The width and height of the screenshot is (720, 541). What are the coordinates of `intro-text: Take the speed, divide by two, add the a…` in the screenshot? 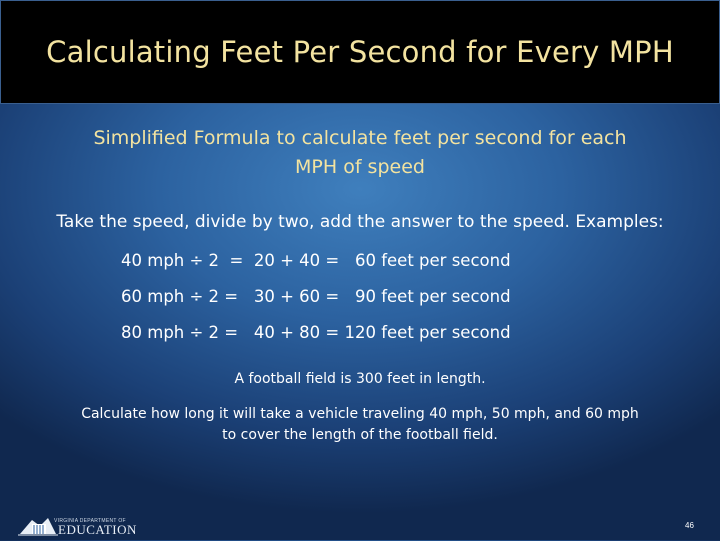 It's located at (360, 222).